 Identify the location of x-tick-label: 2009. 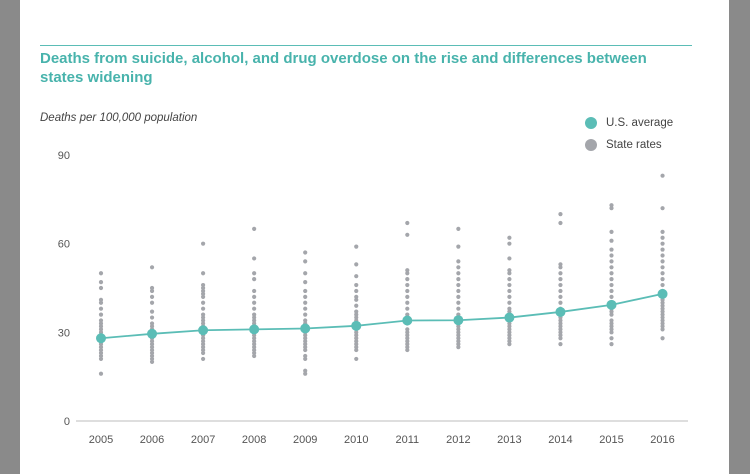
(305, 440).